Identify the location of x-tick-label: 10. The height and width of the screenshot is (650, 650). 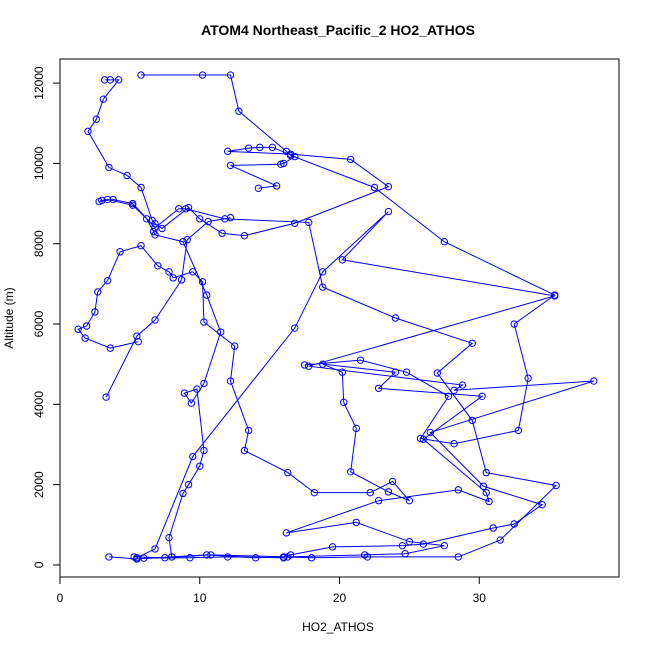
(200, 598).